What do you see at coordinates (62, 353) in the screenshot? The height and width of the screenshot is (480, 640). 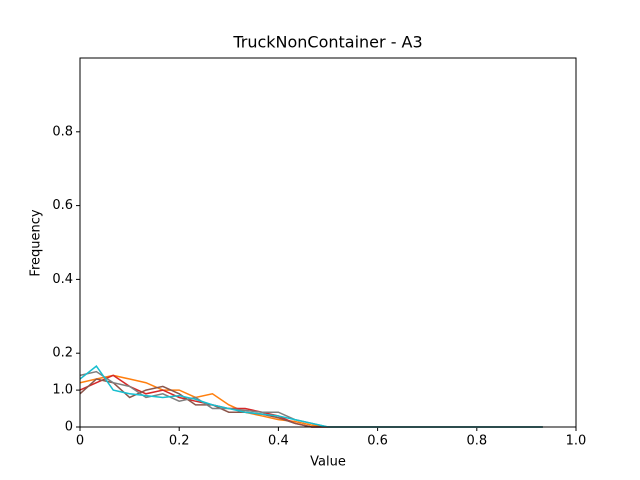 I see `y-tick-label: 0.2` at bounding box center [62, 353].